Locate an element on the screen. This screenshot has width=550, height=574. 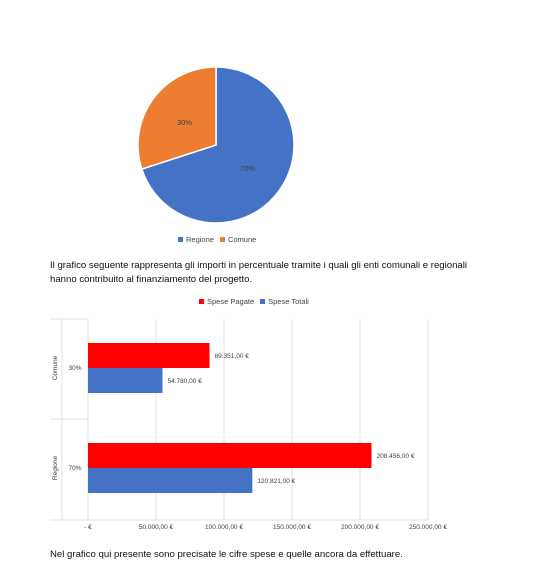
bar-label-spese-pagate-regione: 208.456,00 € is located at coordinates (396, 456).